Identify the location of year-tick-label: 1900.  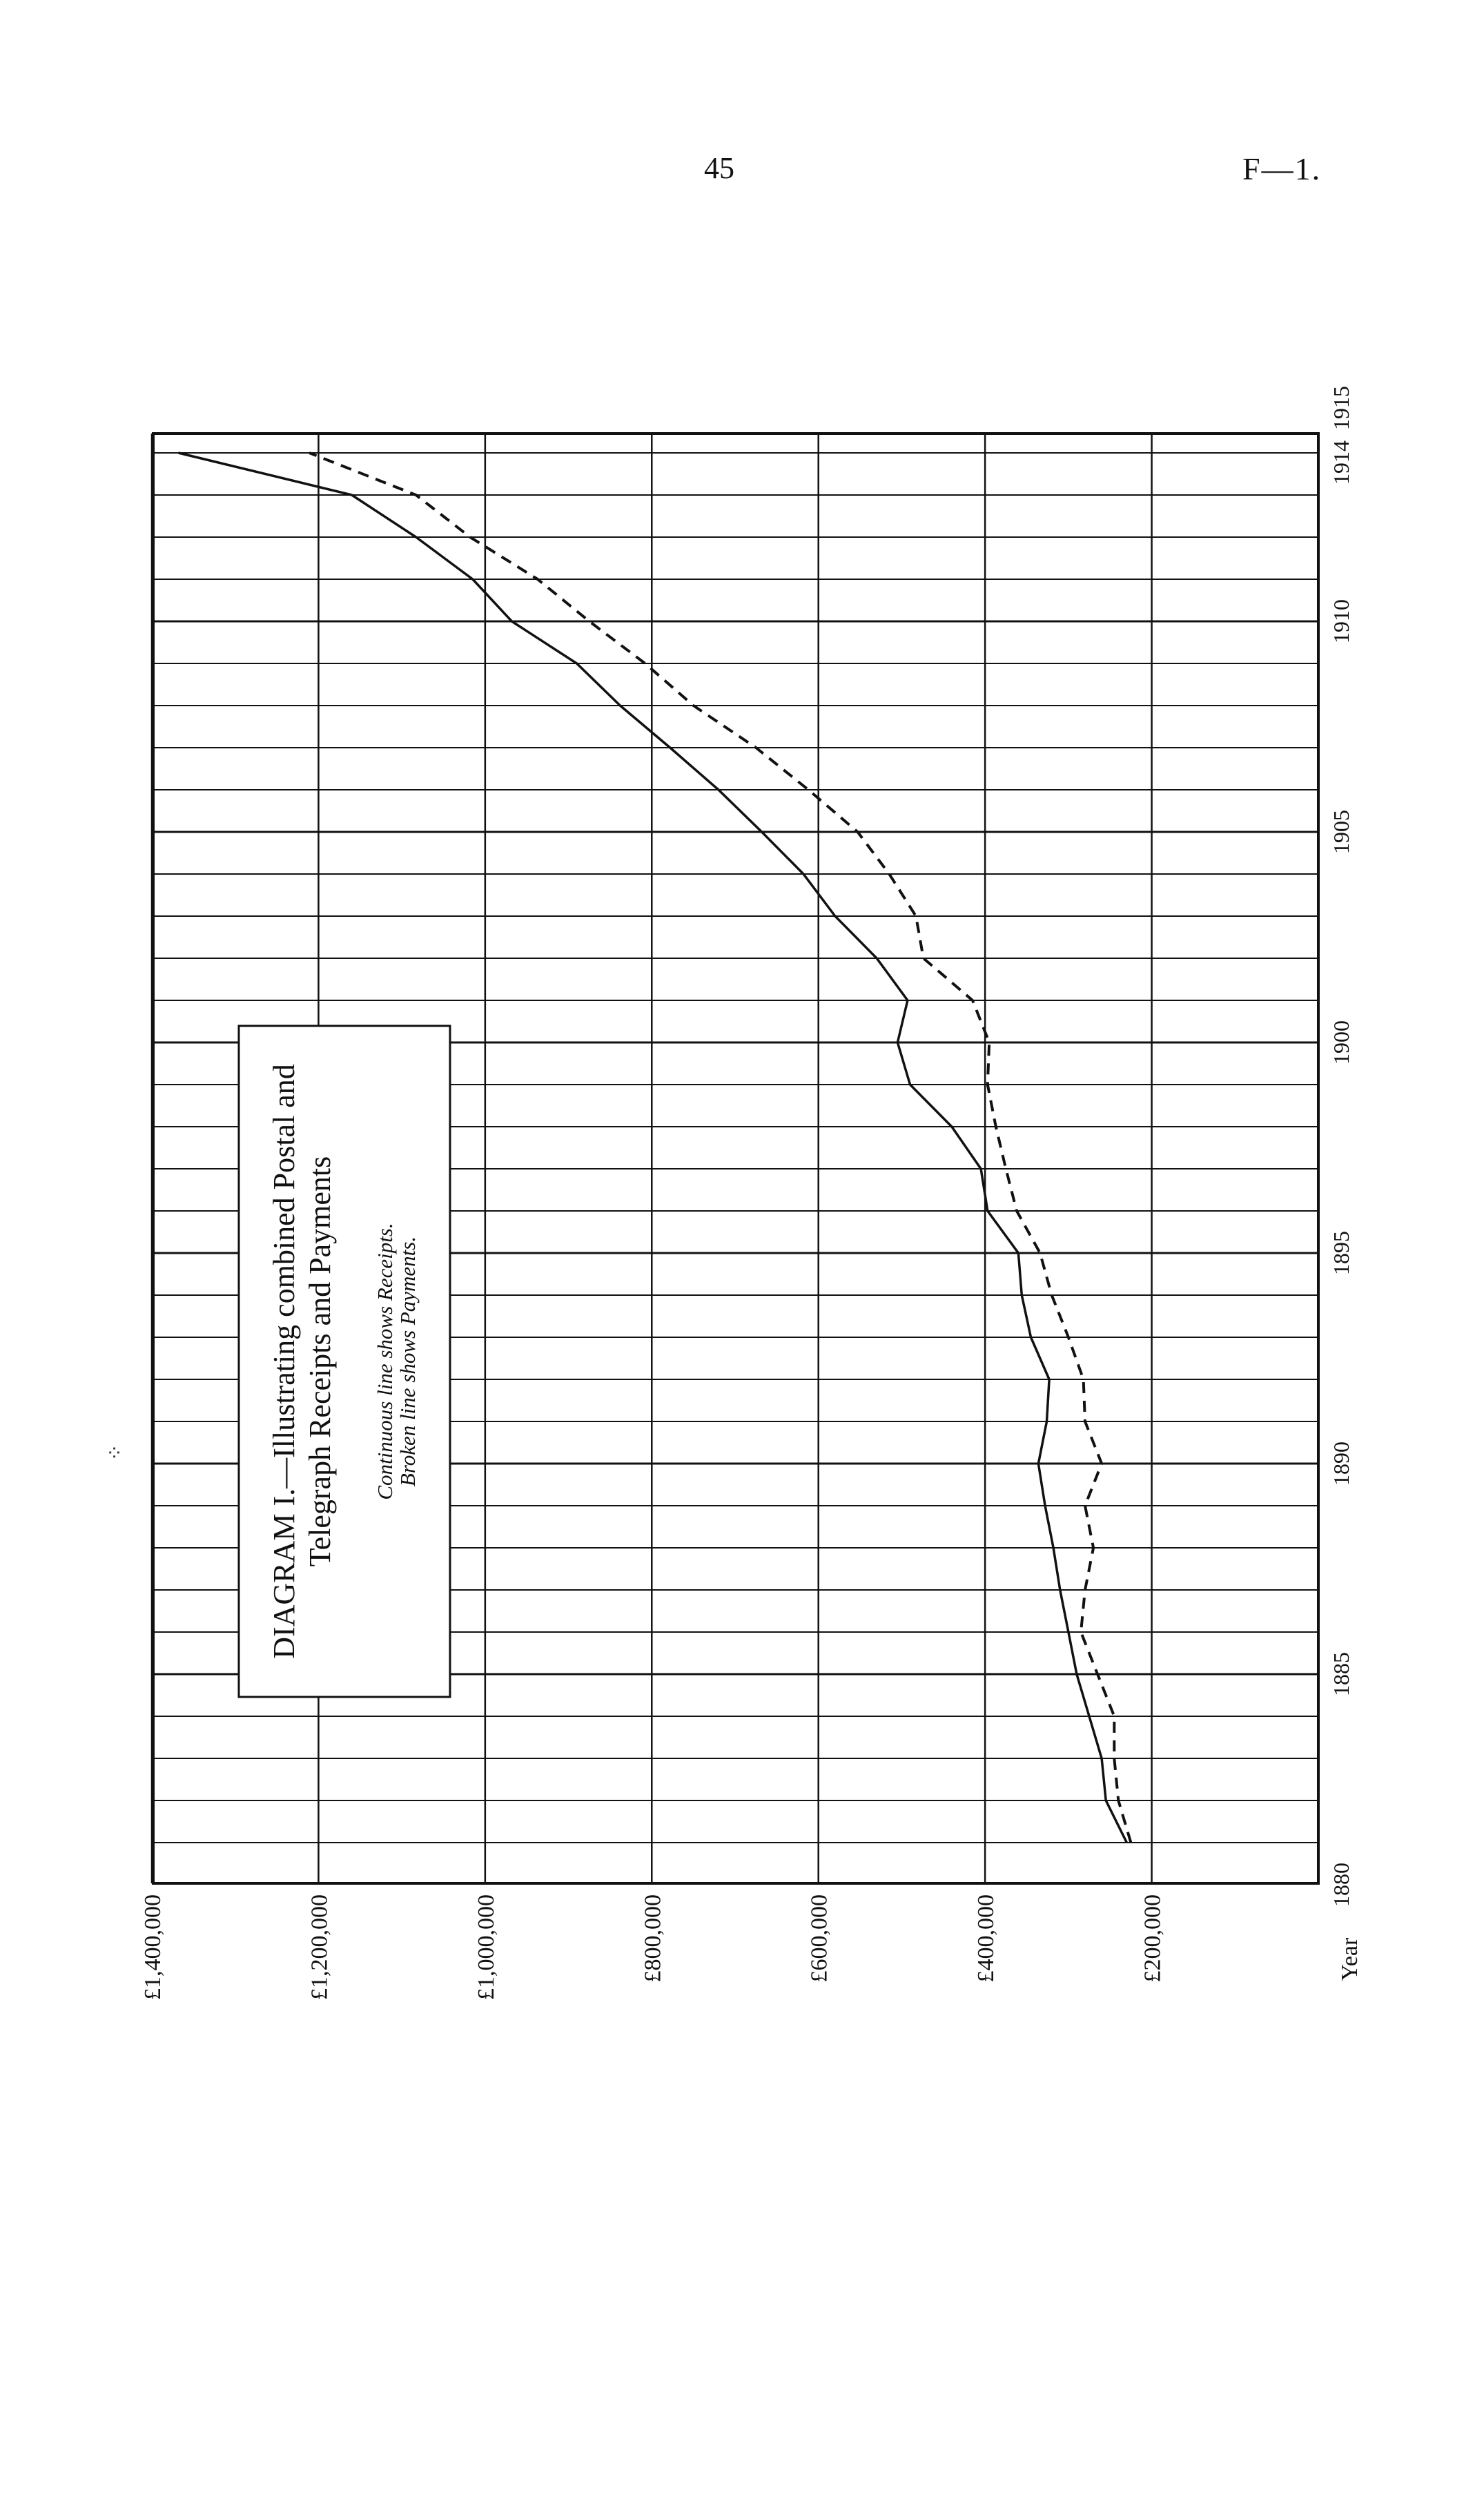
(1341, 1042).